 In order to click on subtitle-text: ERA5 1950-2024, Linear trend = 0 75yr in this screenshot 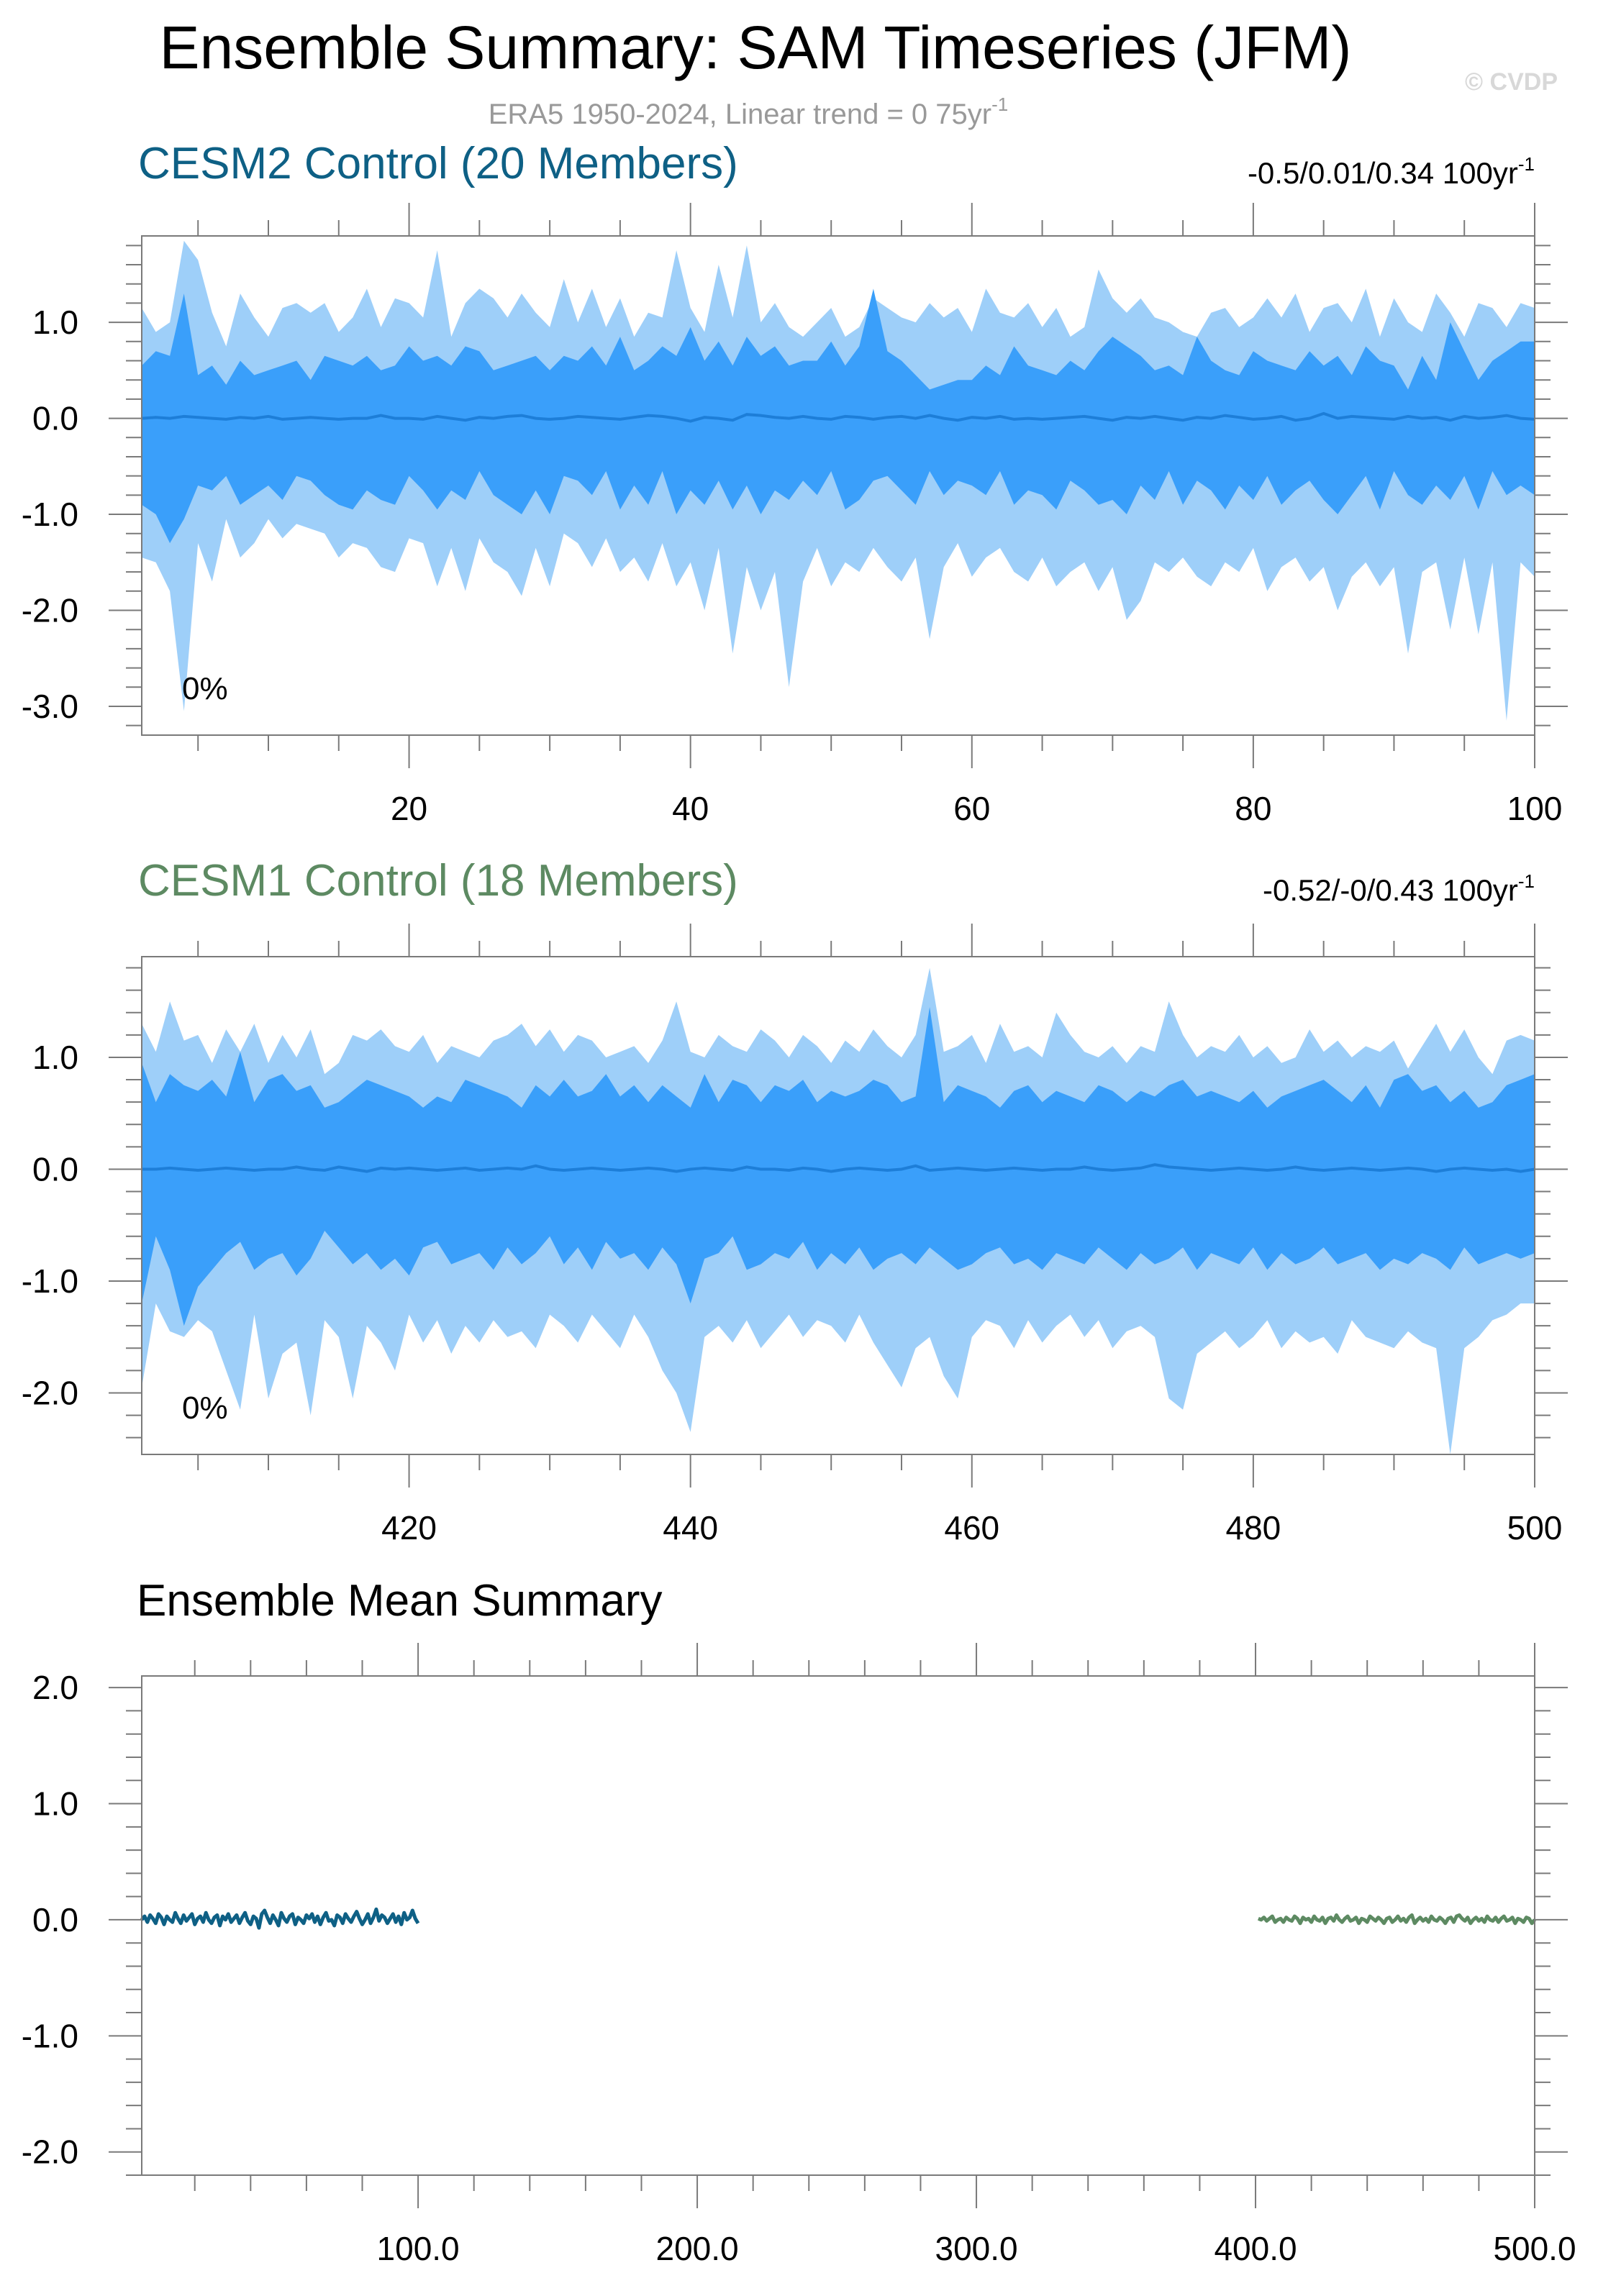, I will do `click(740, 114)`.